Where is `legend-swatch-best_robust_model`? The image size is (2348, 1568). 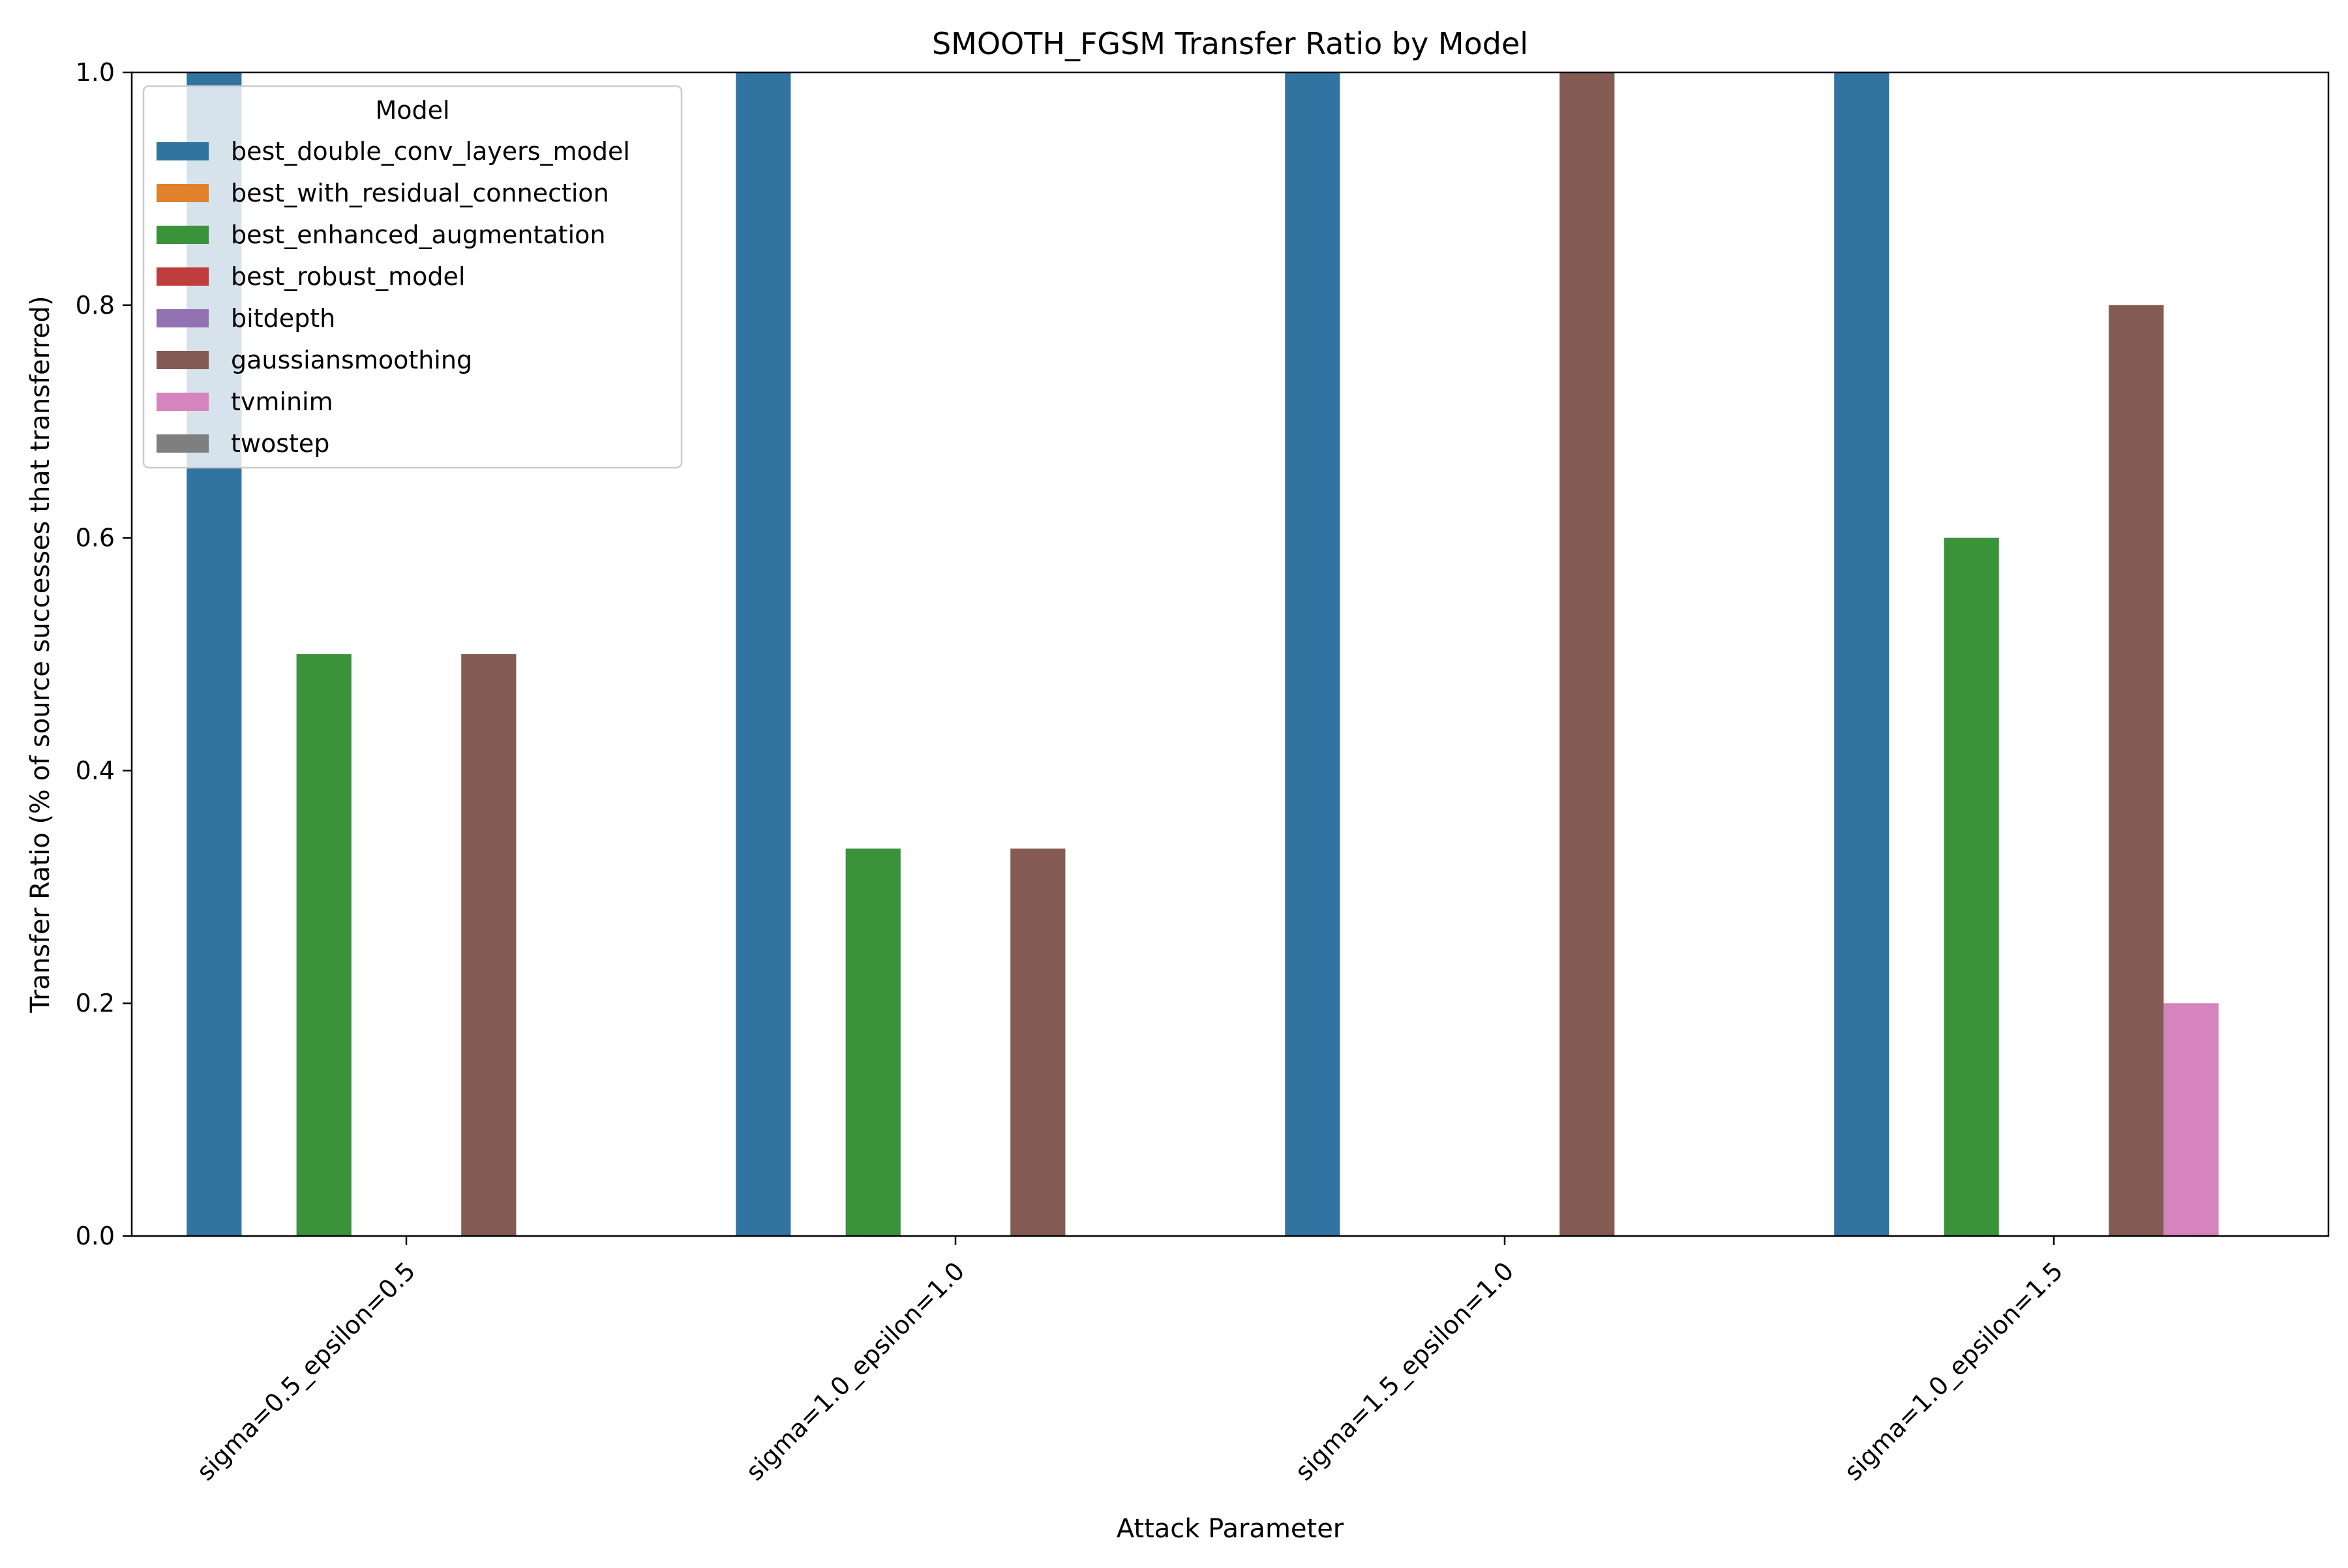 legend-swatch-best_robust_model is located at coordinates (183, 276).